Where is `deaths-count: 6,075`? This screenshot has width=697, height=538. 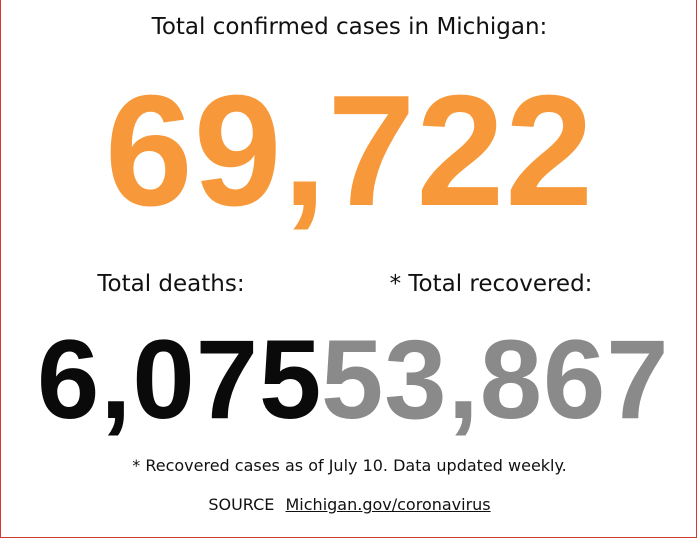 deaths-count: 6,075 is located at coordinates (180, 379).